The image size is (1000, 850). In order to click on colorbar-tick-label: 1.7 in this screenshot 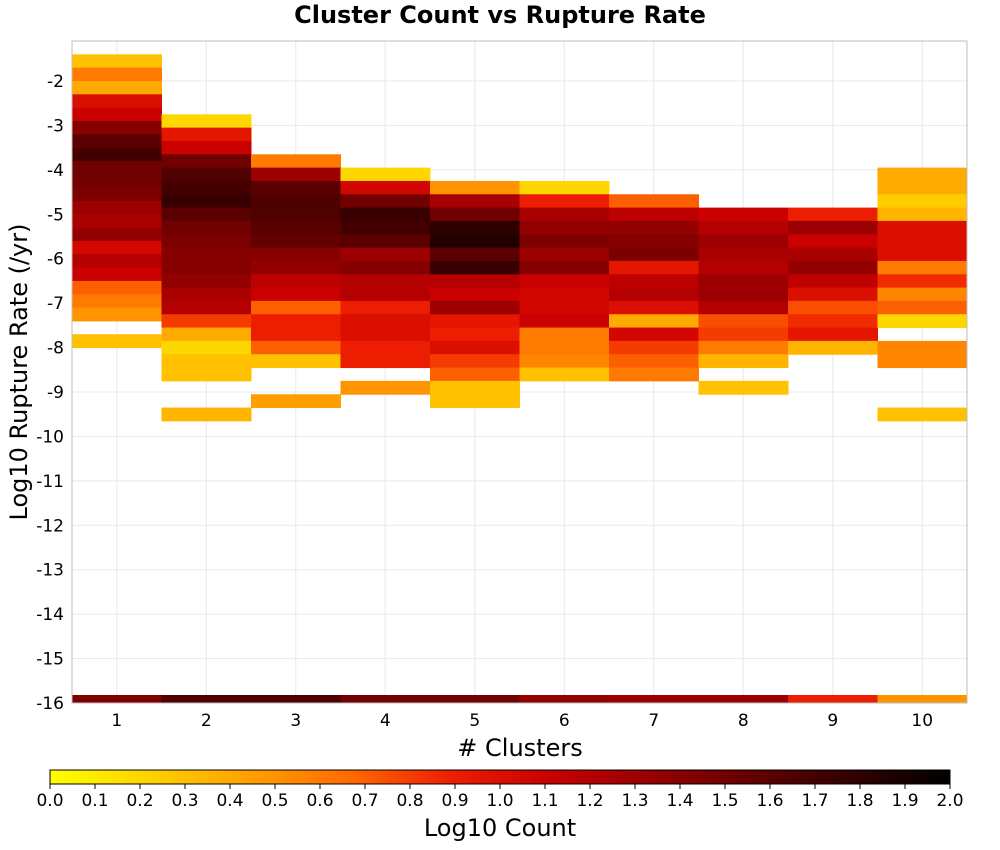, I will do `click(814, 801)`.